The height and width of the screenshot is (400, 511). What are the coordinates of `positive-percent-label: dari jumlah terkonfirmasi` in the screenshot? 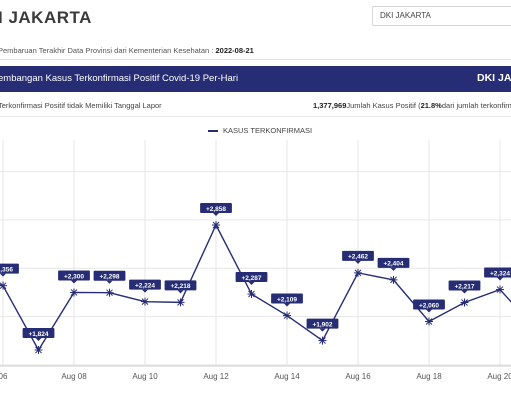 It's located at (476, 105).